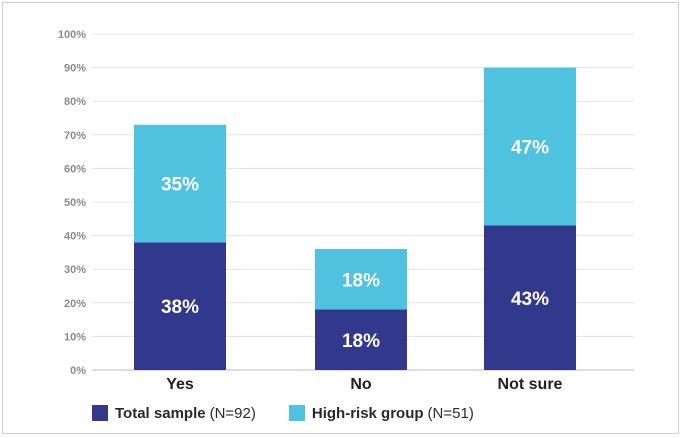  Describe the element at coordinates (530, 384) in the screenshot. I see `x-category-label: Not sure` at that location.